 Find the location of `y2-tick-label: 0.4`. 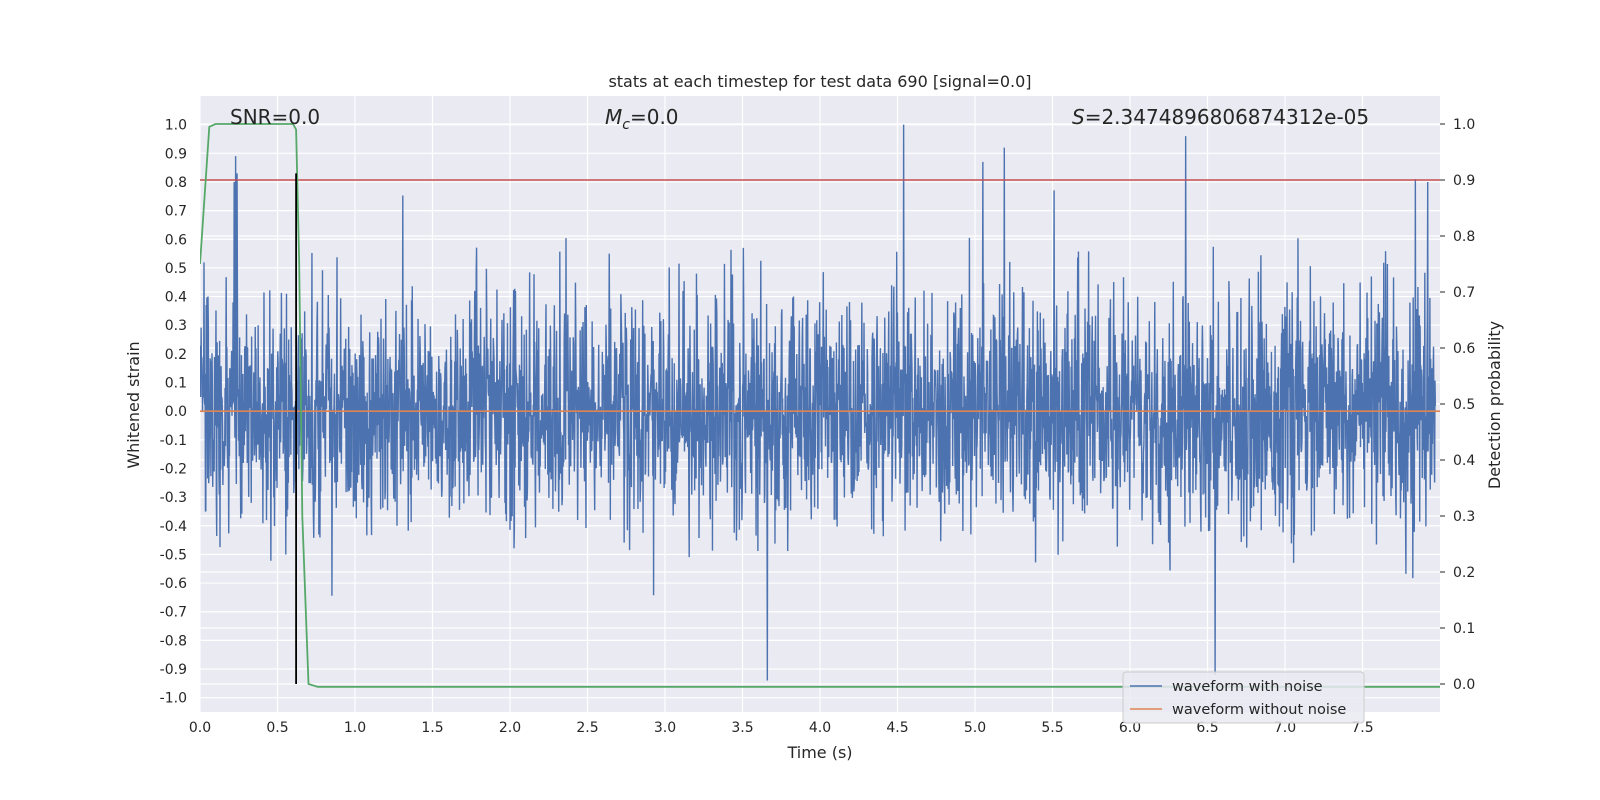

y2-tick-label: 0.4 is located at coordinates (1464, 461).